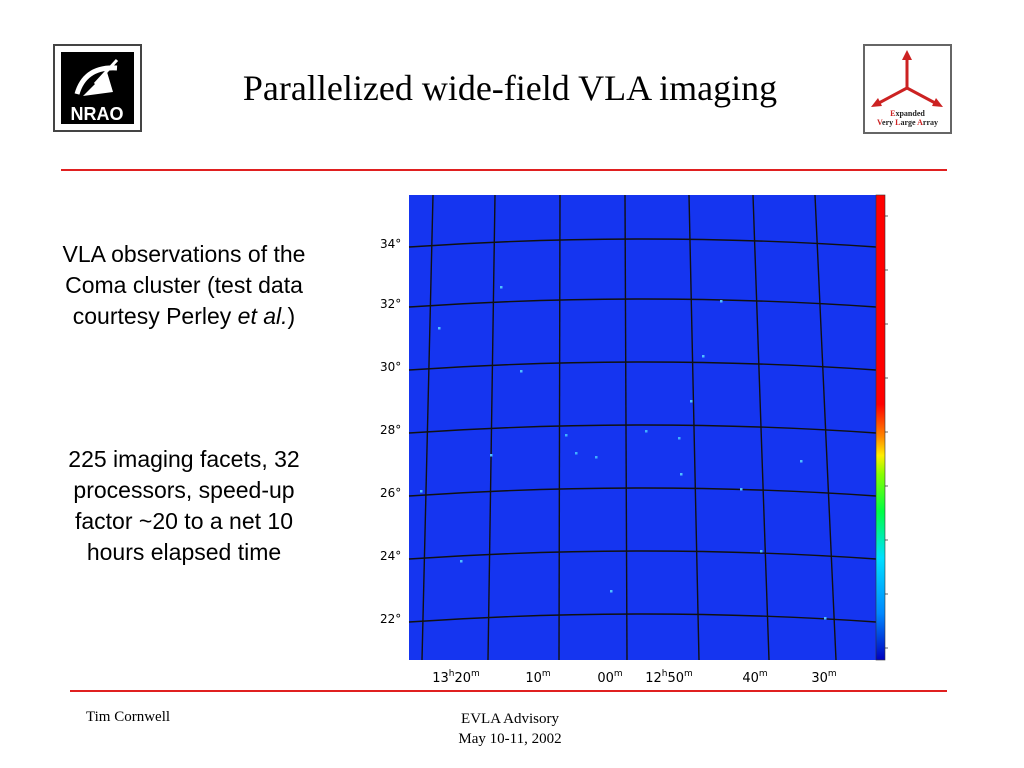 Image resolution: width=1024 pixels, height=768 pixels. Describe the element at coordinates (669, 677) in the screenshot. I see `ra-tick-label: 12h50m` at that location.